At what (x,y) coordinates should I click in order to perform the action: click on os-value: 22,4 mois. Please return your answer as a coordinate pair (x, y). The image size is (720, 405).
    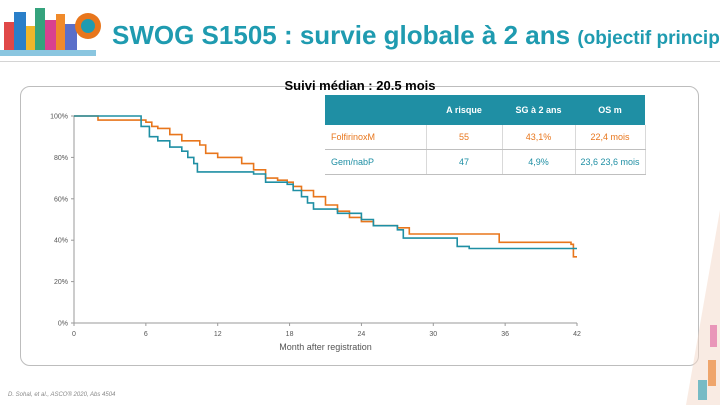
    Looking at the image, I should click on (610, 137).